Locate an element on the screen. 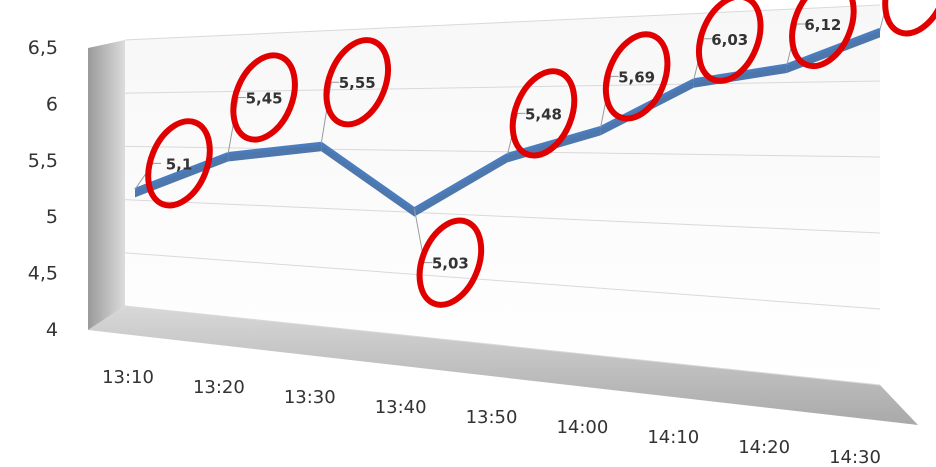  data-label: 5,1 is located at coordinates (179, 164).